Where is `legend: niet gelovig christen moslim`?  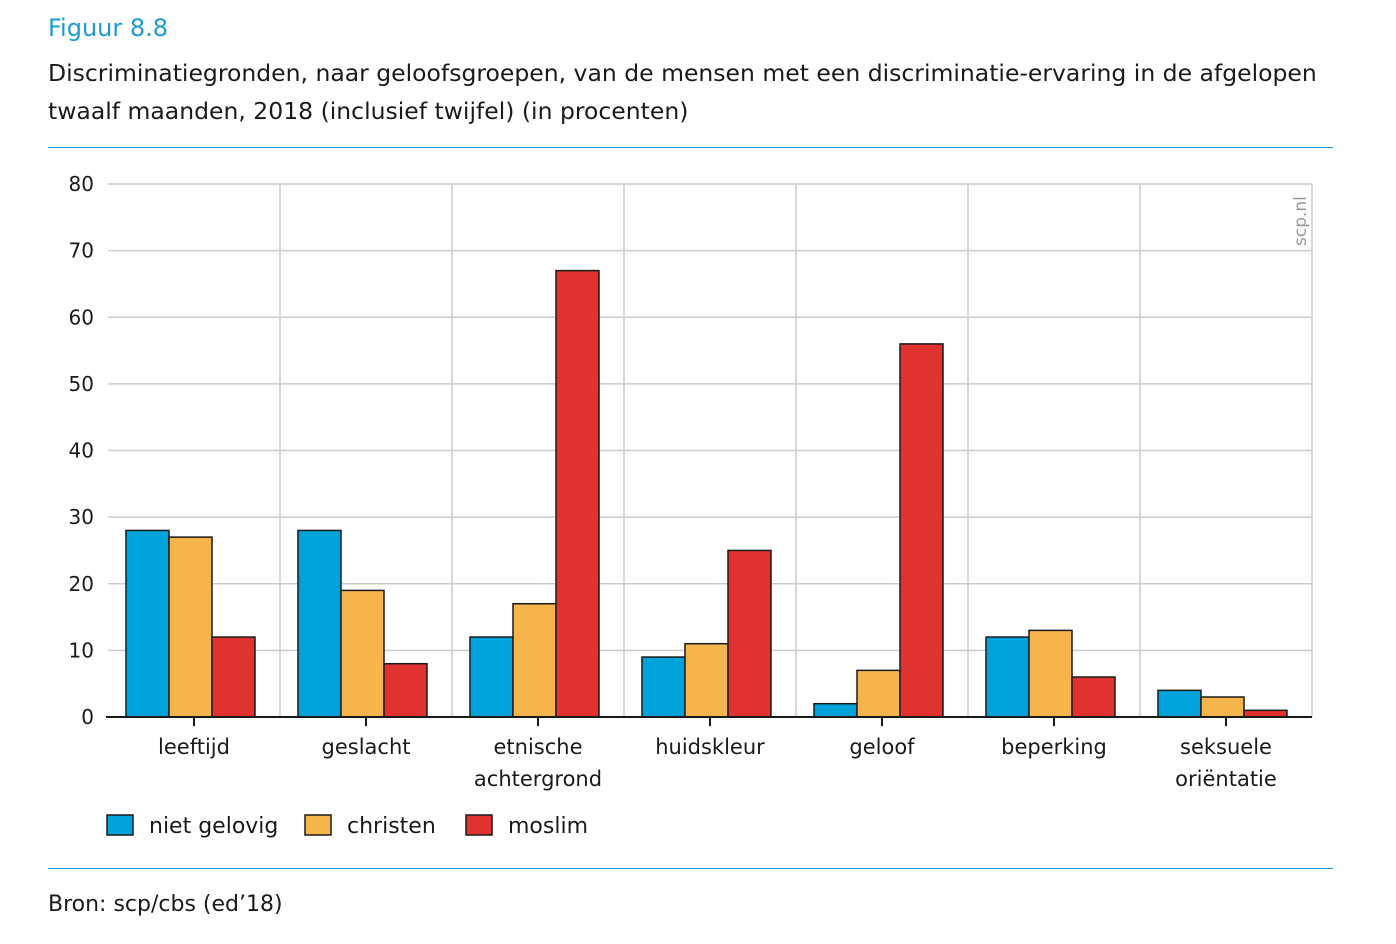
legend: niet gelovig christen moslim is located at coordinates (347, 826).